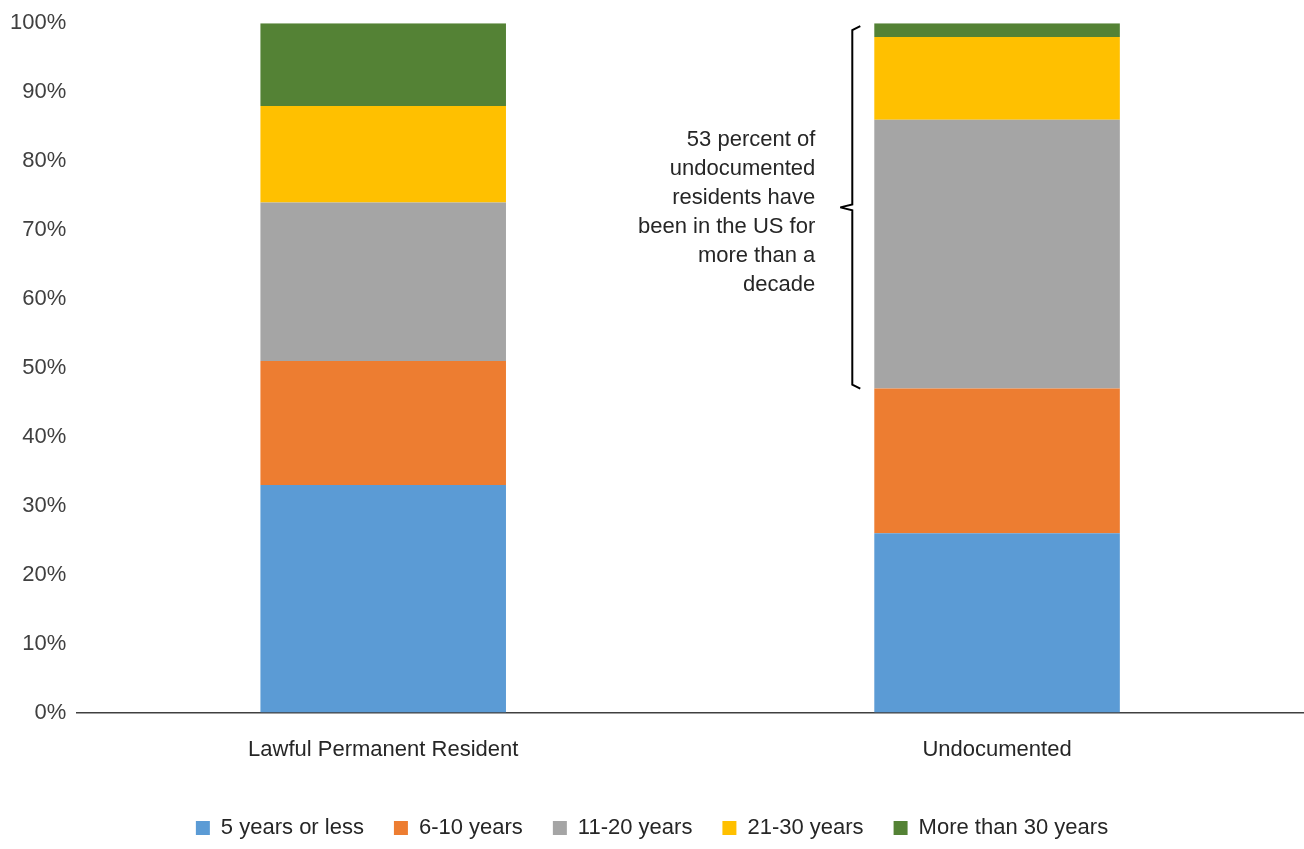 This screenshot has height=849, width=1304. Describe the element at coordinates (50, 711) in the screenshot. I see `y-tick-label: 0%` at that location.